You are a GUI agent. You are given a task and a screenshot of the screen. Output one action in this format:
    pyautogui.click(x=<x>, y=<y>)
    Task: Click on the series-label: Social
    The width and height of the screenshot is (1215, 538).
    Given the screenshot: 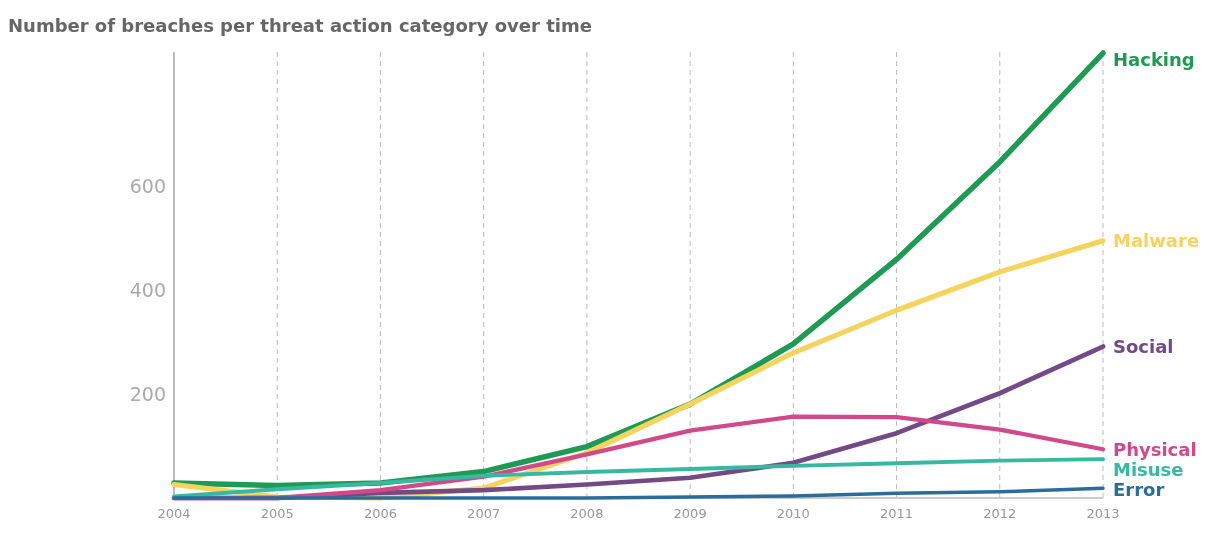 What is the action you would take?
    pyautogui.click(x=1143, y=346)
    